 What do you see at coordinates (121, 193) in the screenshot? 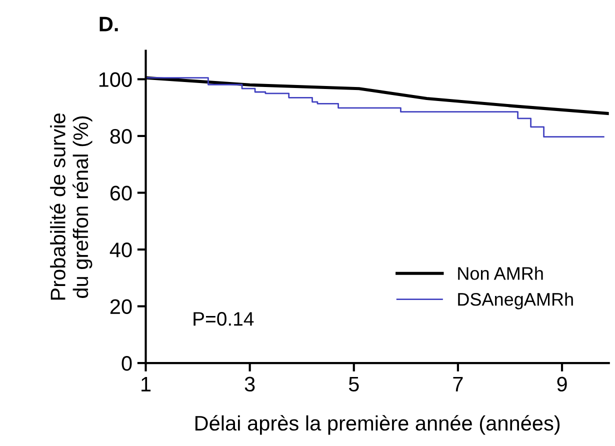
I see `y-tick-label: 60` at bounding box center [121, 193].